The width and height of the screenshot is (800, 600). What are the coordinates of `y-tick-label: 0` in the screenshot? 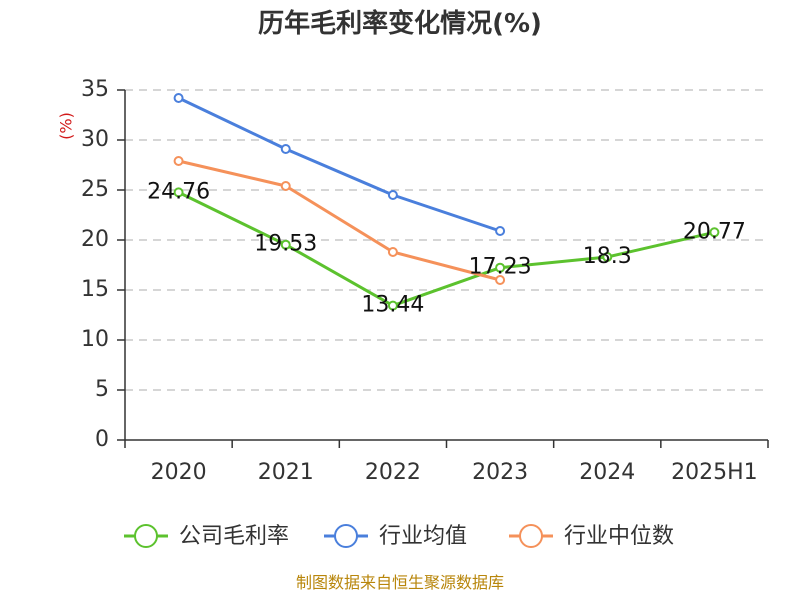 It's located at (102, 439).